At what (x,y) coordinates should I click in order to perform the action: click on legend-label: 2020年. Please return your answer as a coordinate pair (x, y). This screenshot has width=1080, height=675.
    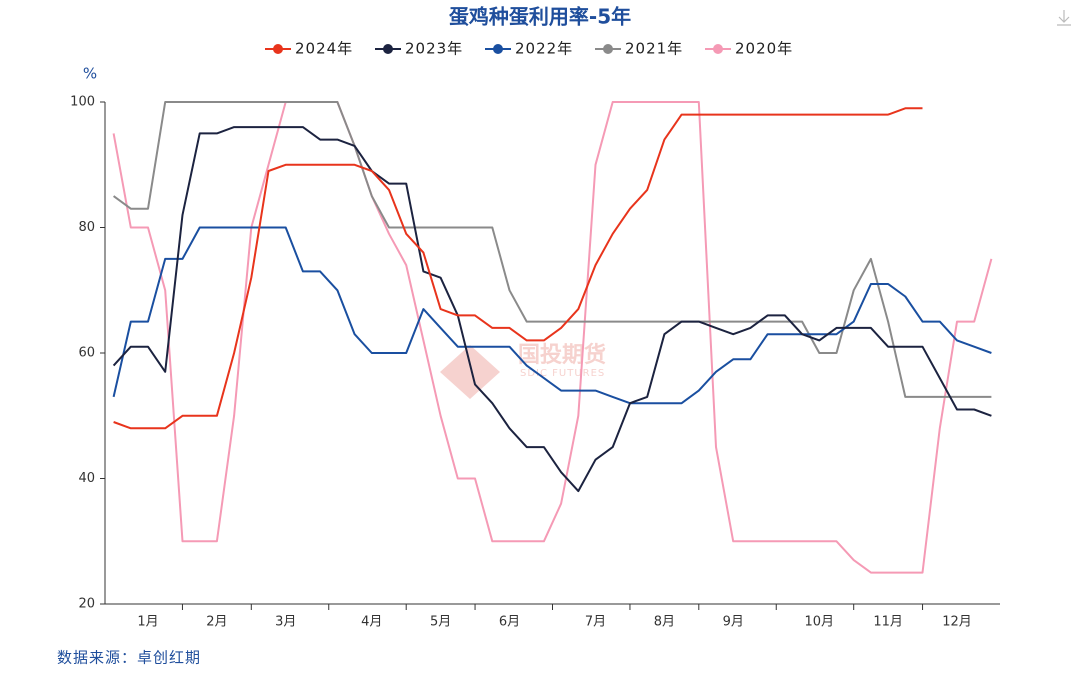
    Looking at the image, I should click on (764, 49).